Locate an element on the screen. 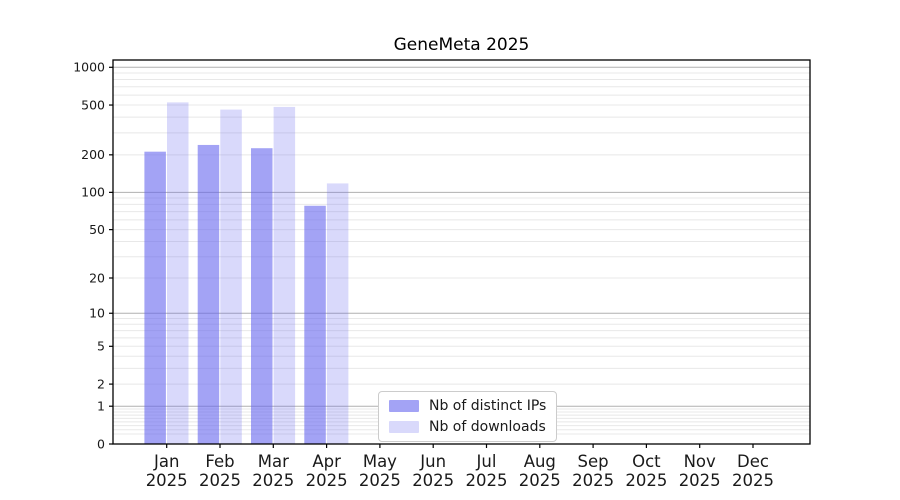  y-tick-label: 200 is located at coordinates (93, 154).